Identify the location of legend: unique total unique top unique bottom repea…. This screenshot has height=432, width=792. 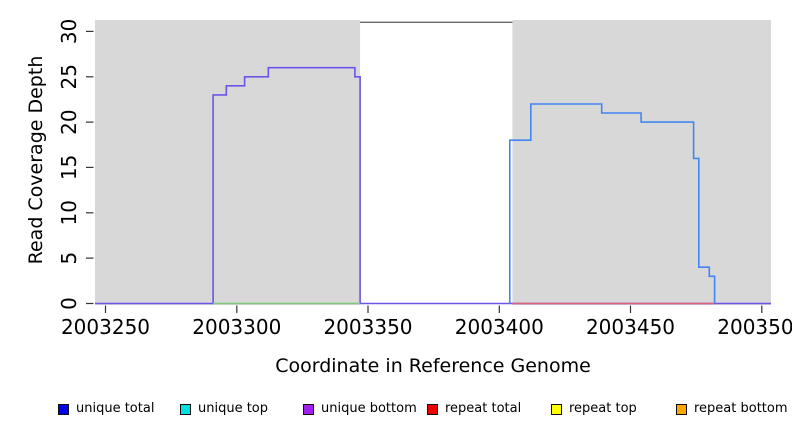
(396, 411).